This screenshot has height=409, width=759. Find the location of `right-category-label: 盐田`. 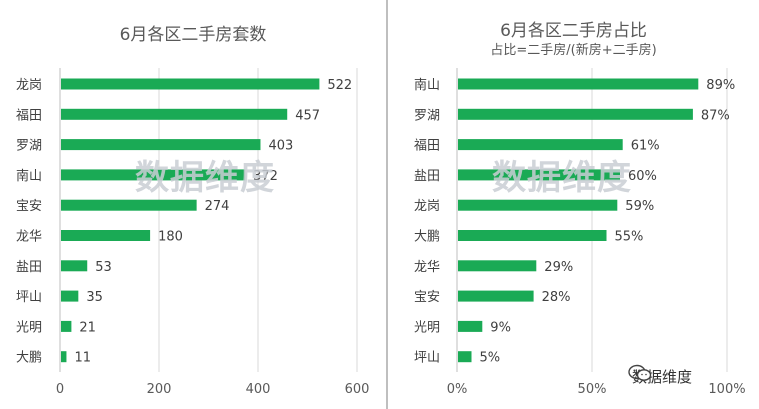

right-category-label: 盐田 is located at coordinates (427, 176).